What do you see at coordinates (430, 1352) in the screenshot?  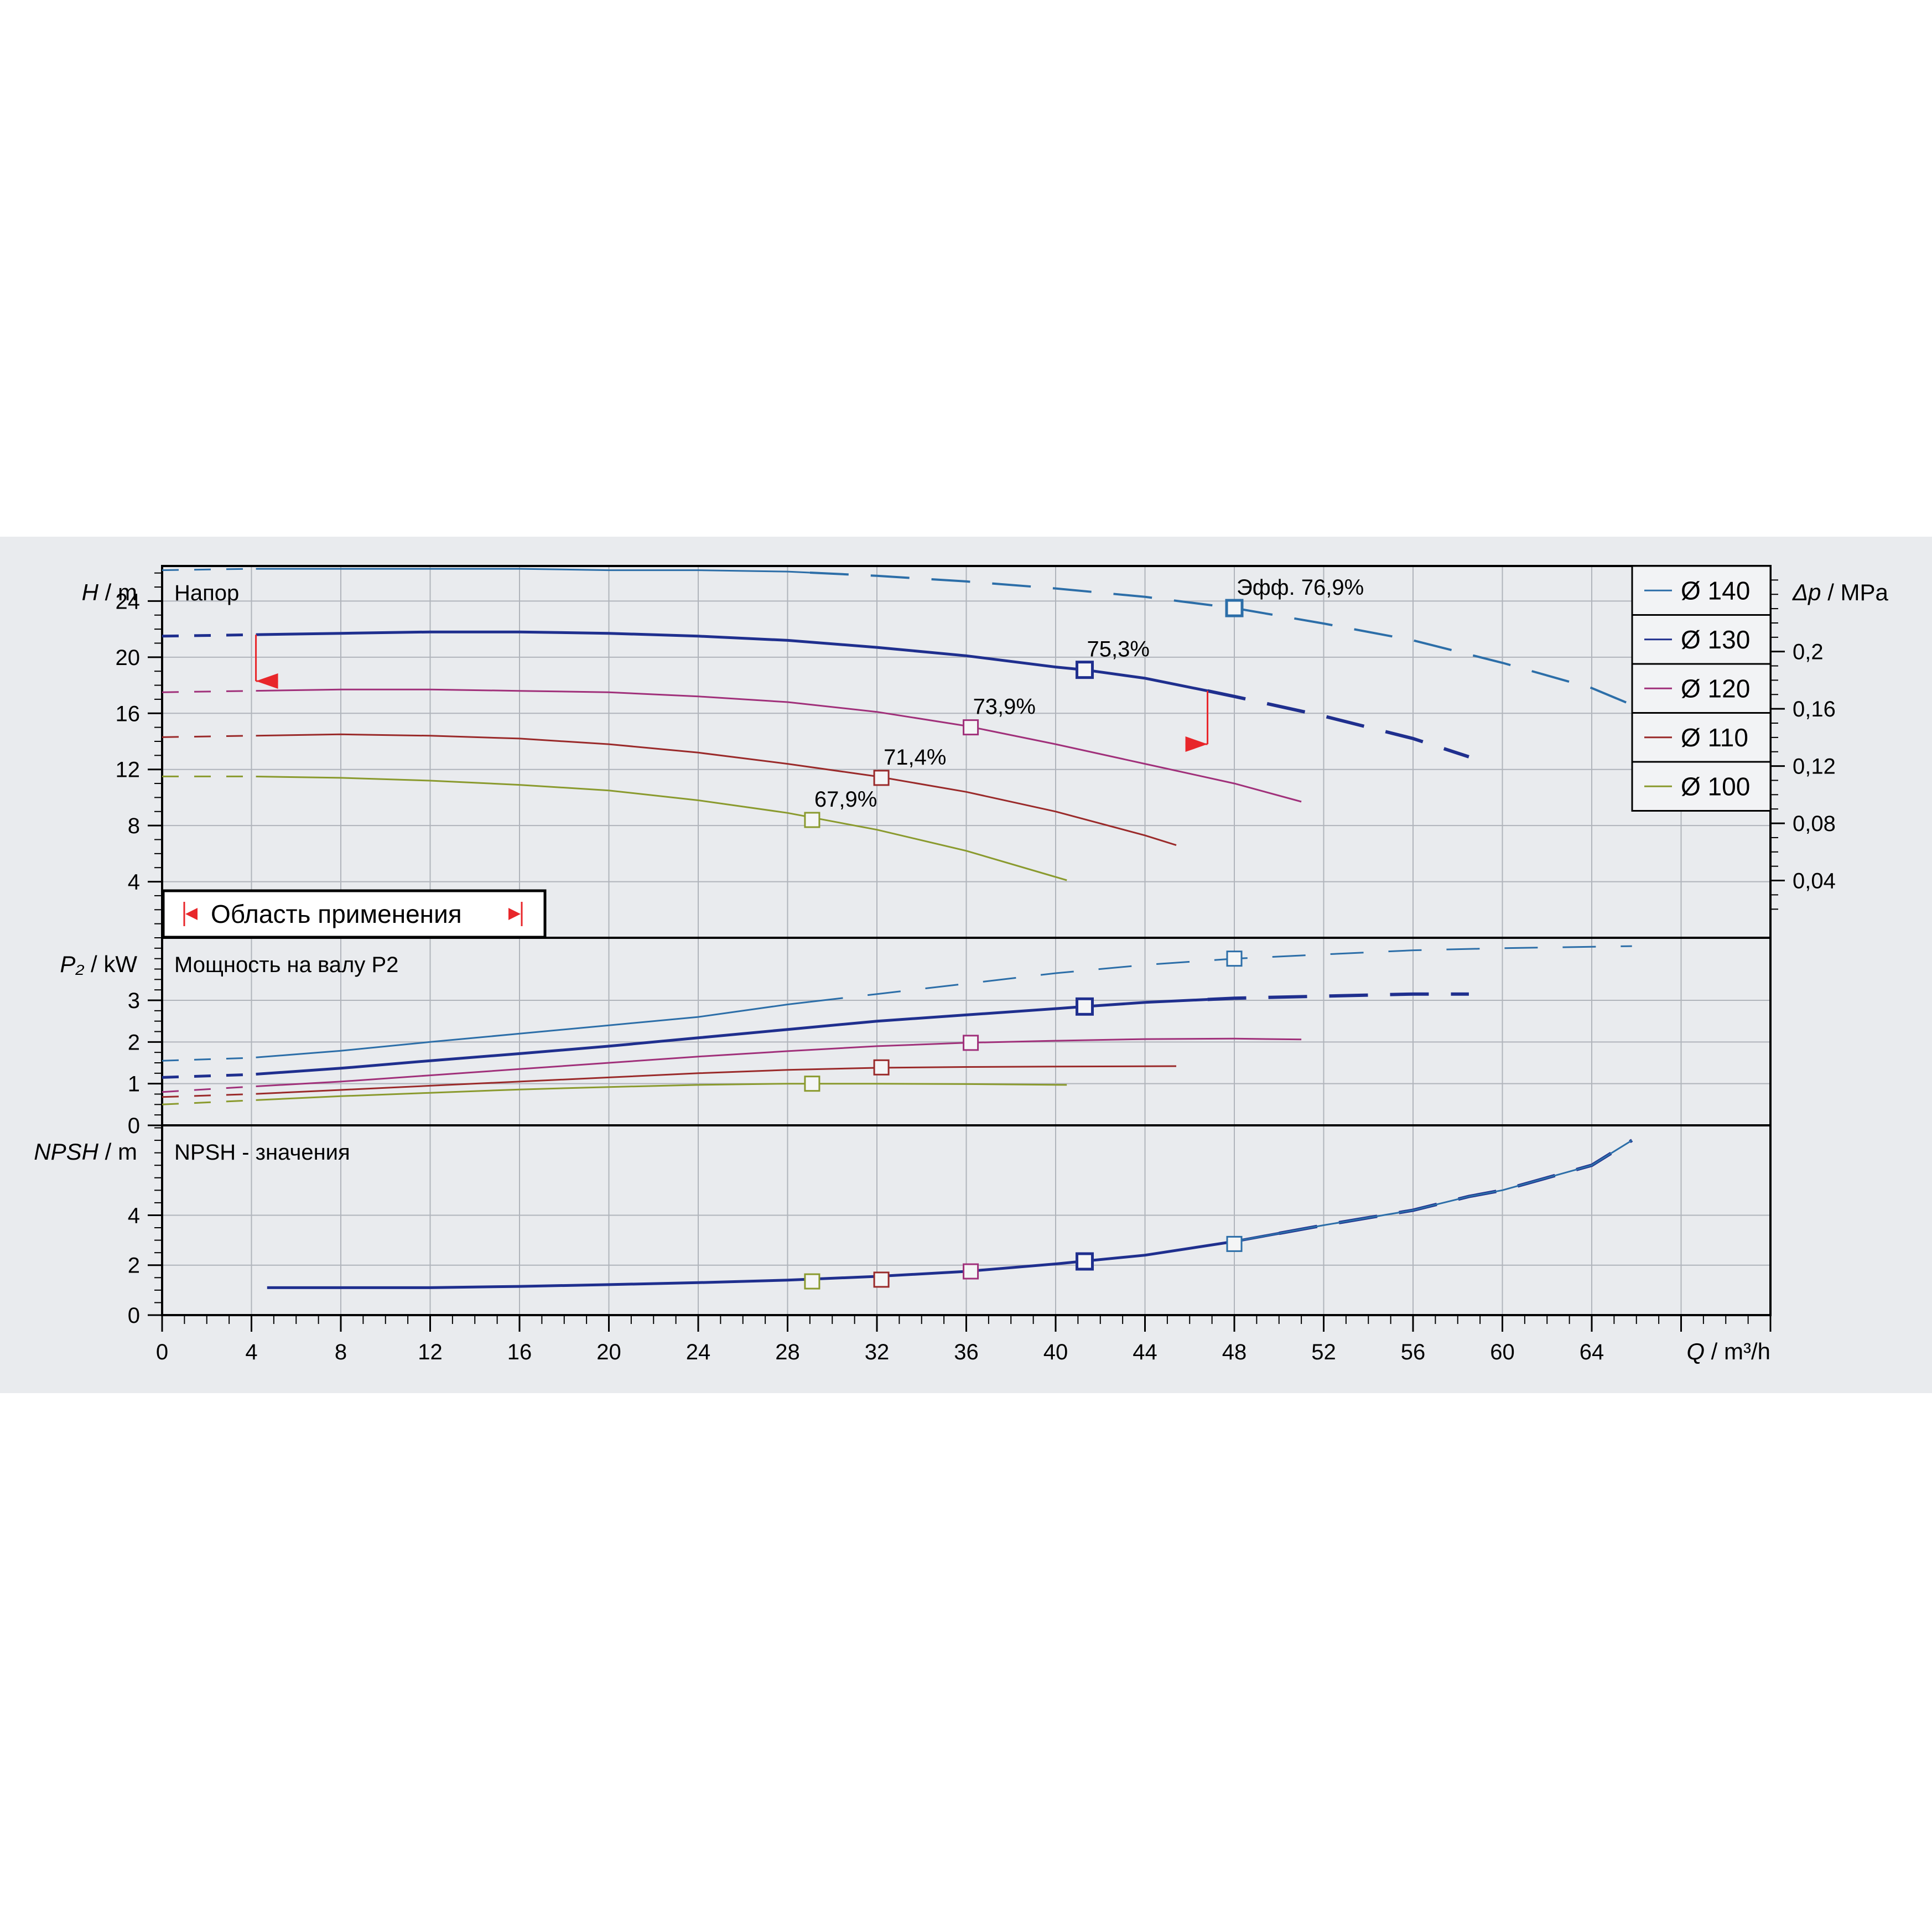 I see `x-tick-label: 12` at bounding box center [430, 1352].